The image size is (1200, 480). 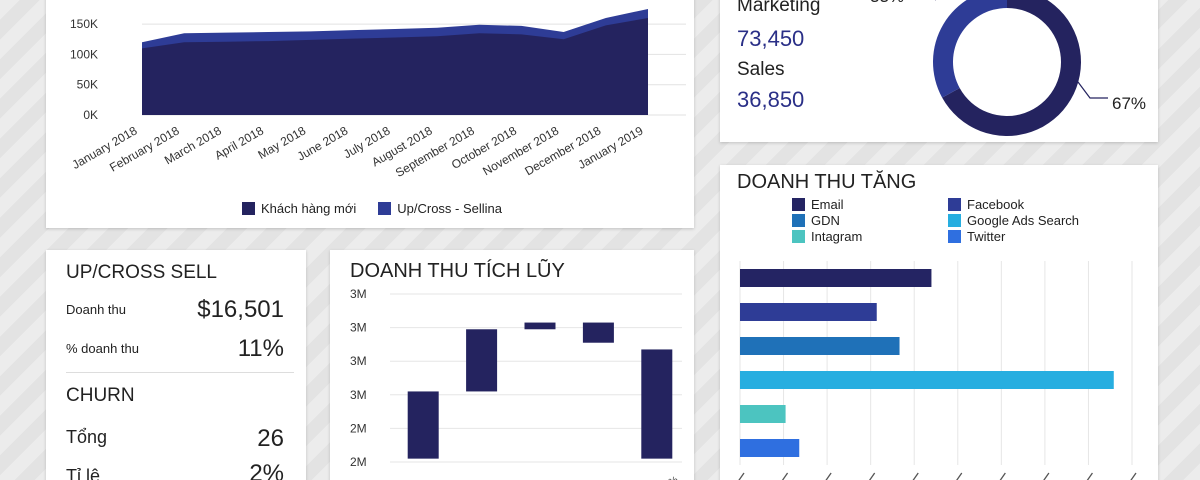 I want to click on upcross-title: UP/CROSS SELL, so click(x=141, y=272).